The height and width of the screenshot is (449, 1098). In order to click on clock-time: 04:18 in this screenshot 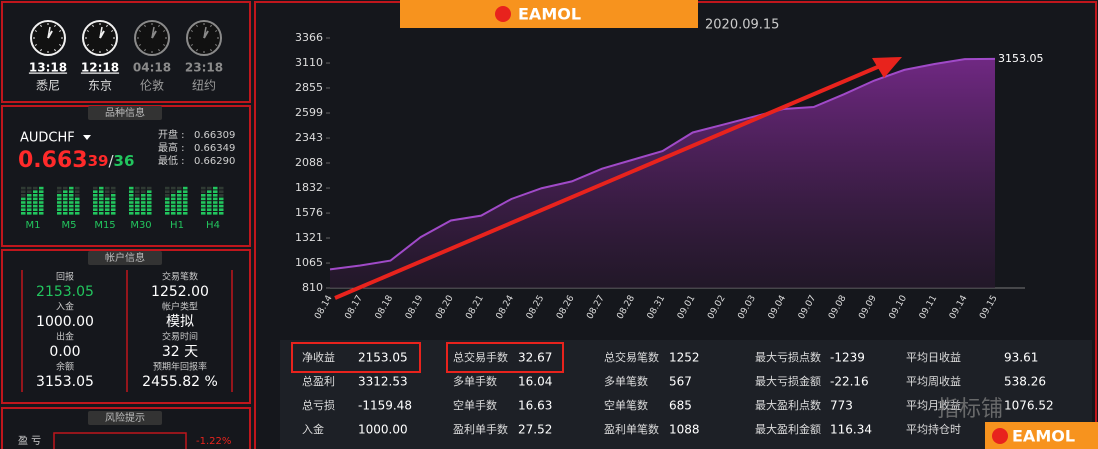, I will do `click(152, 68)`.